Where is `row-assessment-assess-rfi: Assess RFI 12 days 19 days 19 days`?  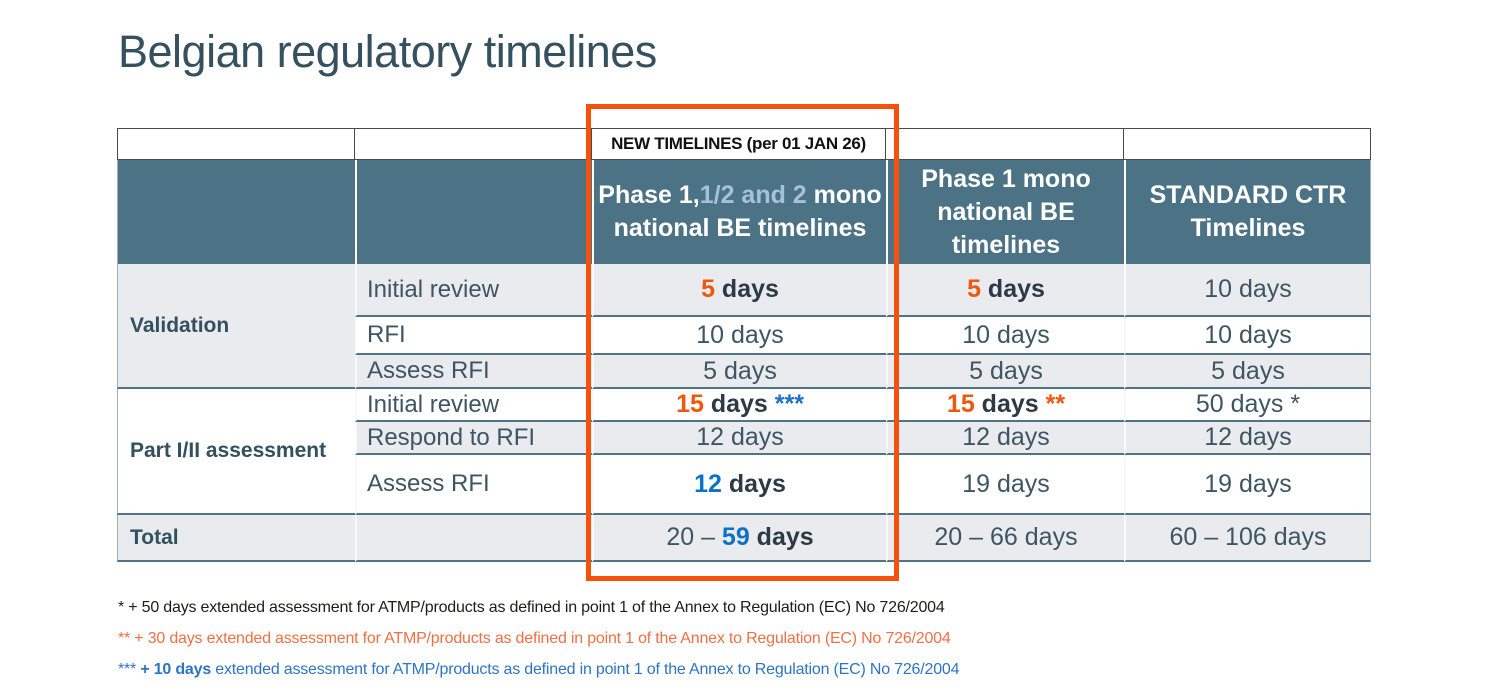
row-assessment-assess-rfi: Assess RFI 12 days 19 days 19 days is located at coordinates (744, 485).